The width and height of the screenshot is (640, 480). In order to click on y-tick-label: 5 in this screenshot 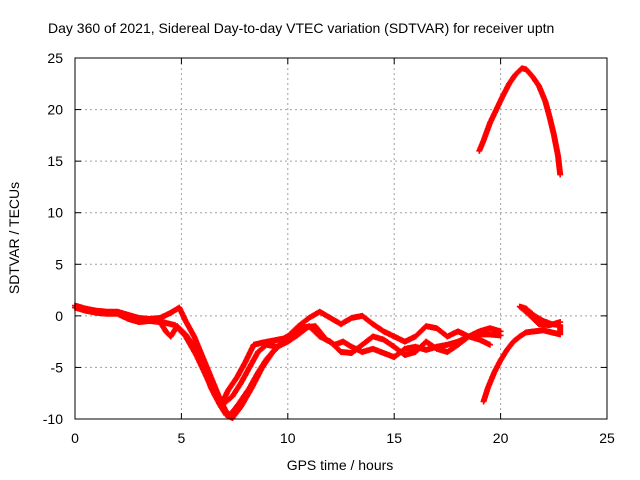, I will do `click(59, 264)`.